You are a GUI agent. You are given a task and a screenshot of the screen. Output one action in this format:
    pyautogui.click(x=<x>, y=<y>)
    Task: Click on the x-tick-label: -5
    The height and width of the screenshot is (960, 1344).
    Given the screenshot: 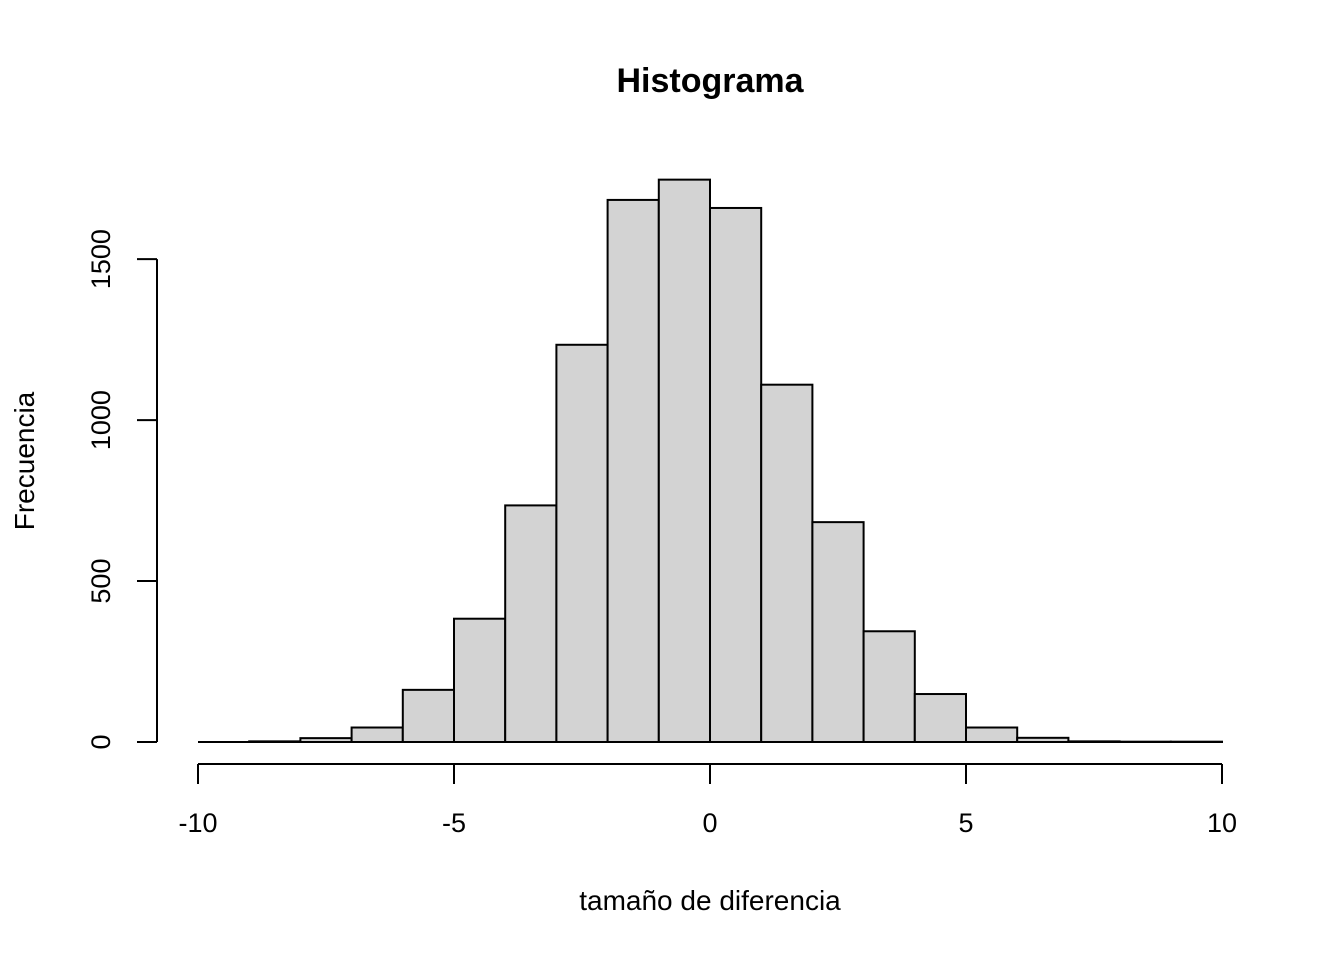 What is the action you would take?
    pyautogui.click(x=454, y=823)
    